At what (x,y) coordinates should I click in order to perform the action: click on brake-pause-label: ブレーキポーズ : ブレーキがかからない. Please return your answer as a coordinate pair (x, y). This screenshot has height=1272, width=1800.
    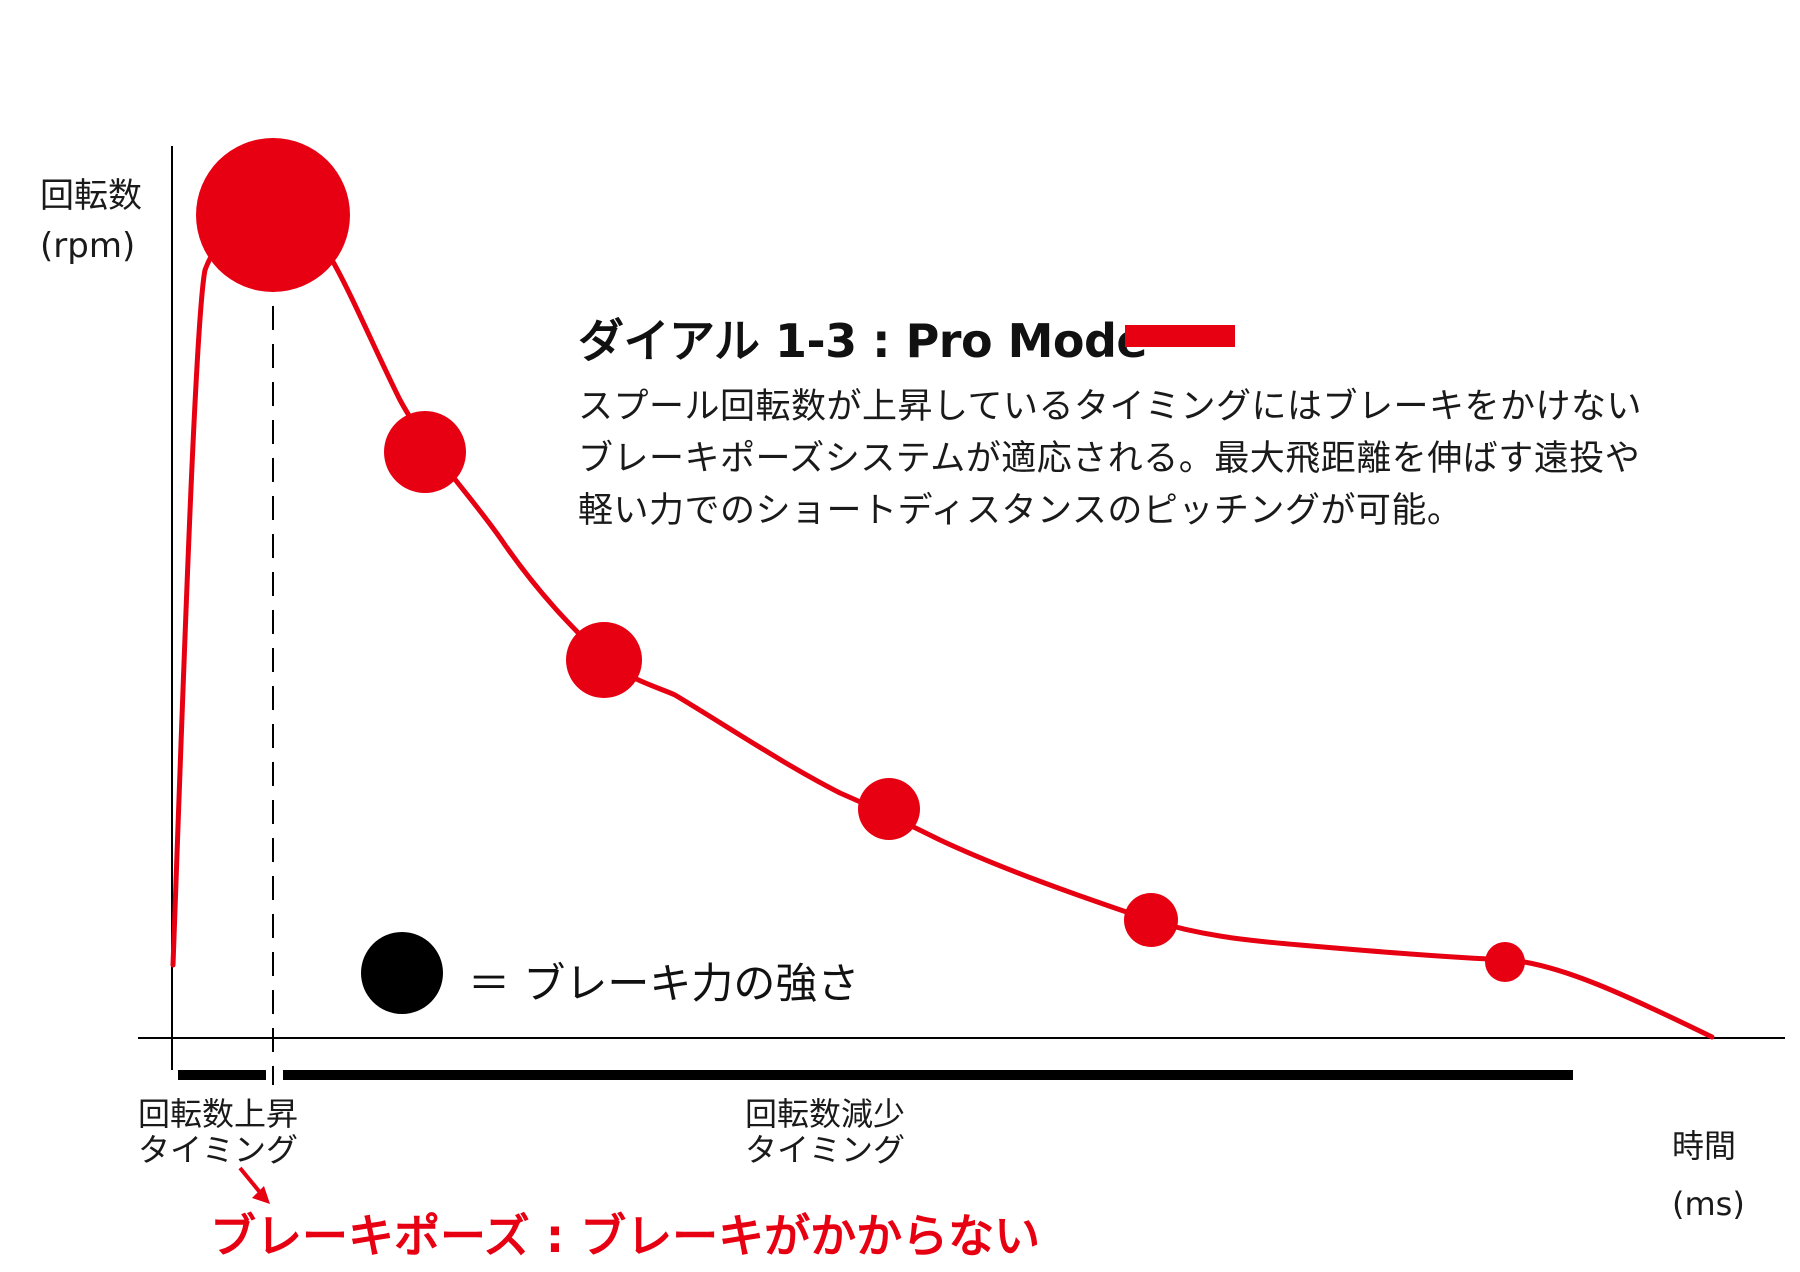
    Looking at the image, I should click on (625, 1236).